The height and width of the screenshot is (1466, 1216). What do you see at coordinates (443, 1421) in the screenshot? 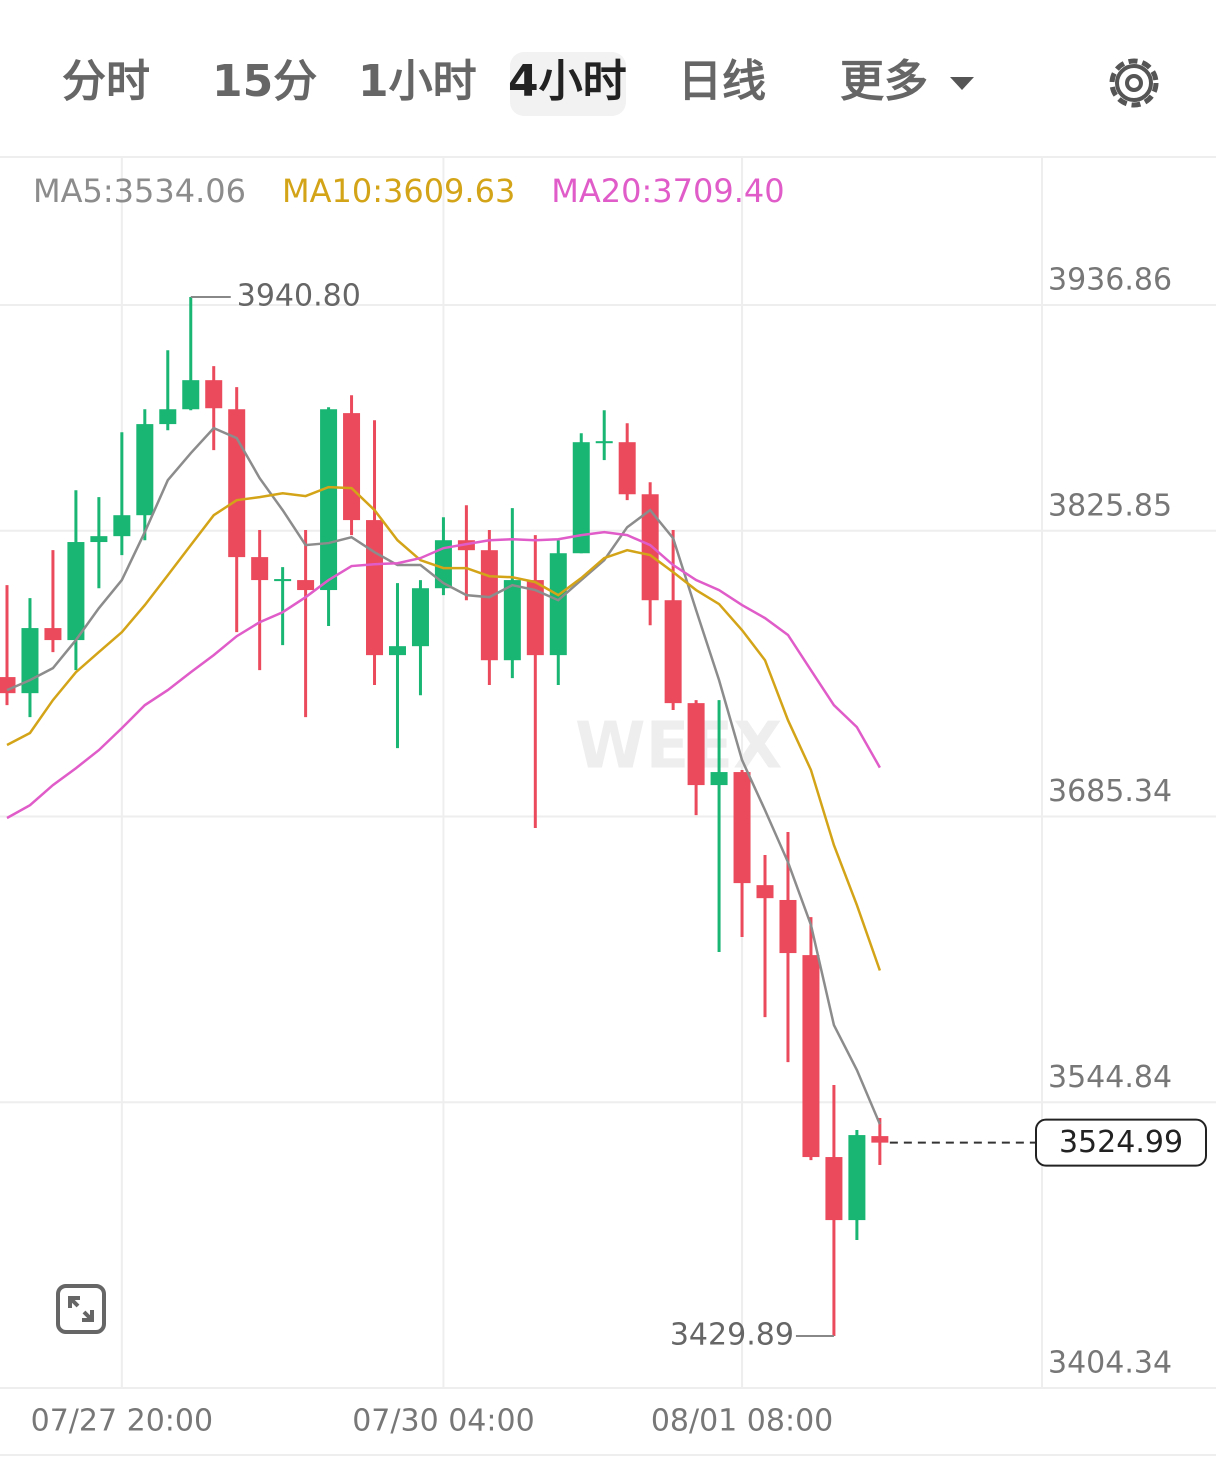
I see `x-tick-label: 07/30 04:00` at bounding box center [443, 1421].